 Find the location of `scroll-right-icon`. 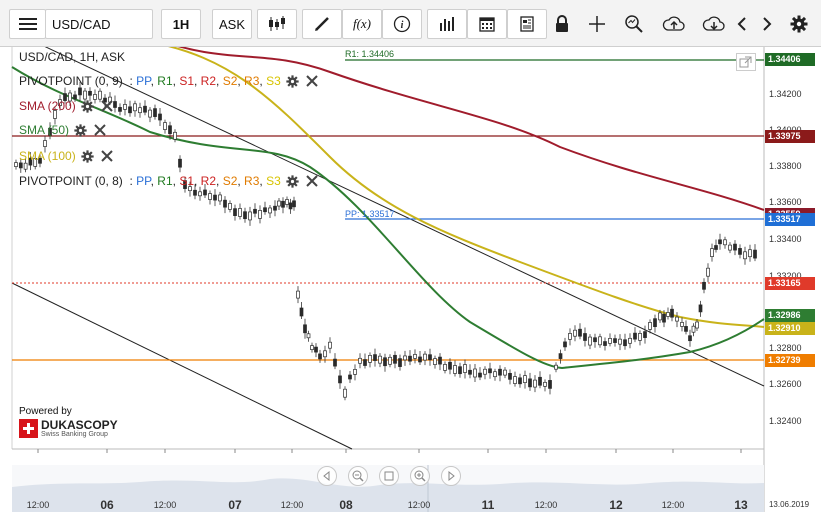

scroll-right-icon is located at coordinates (451, 476).